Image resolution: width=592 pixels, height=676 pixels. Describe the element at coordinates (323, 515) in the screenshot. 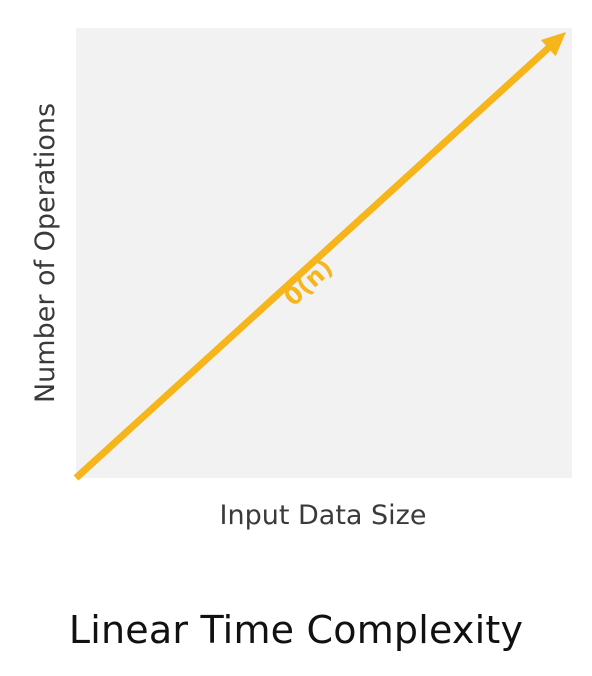

I see `x-axis-label: Input Data Size` at that location.